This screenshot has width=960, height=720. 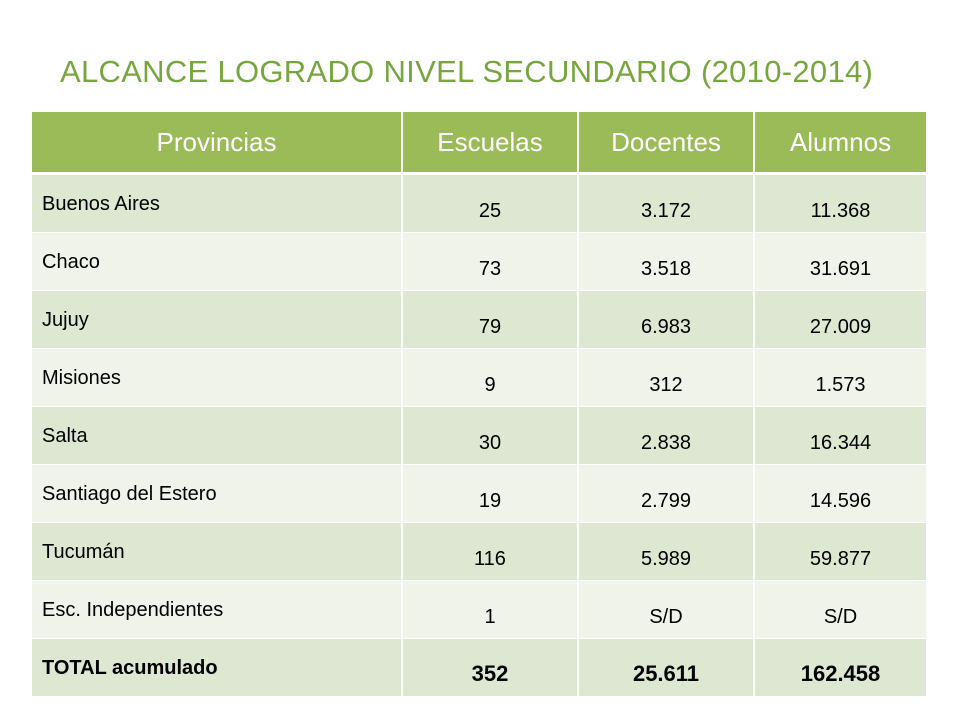 What do you see at coordinates (490, 261) in the screenshot?
I see `cell-escuelas: 73` at bounding box center [490, 261].